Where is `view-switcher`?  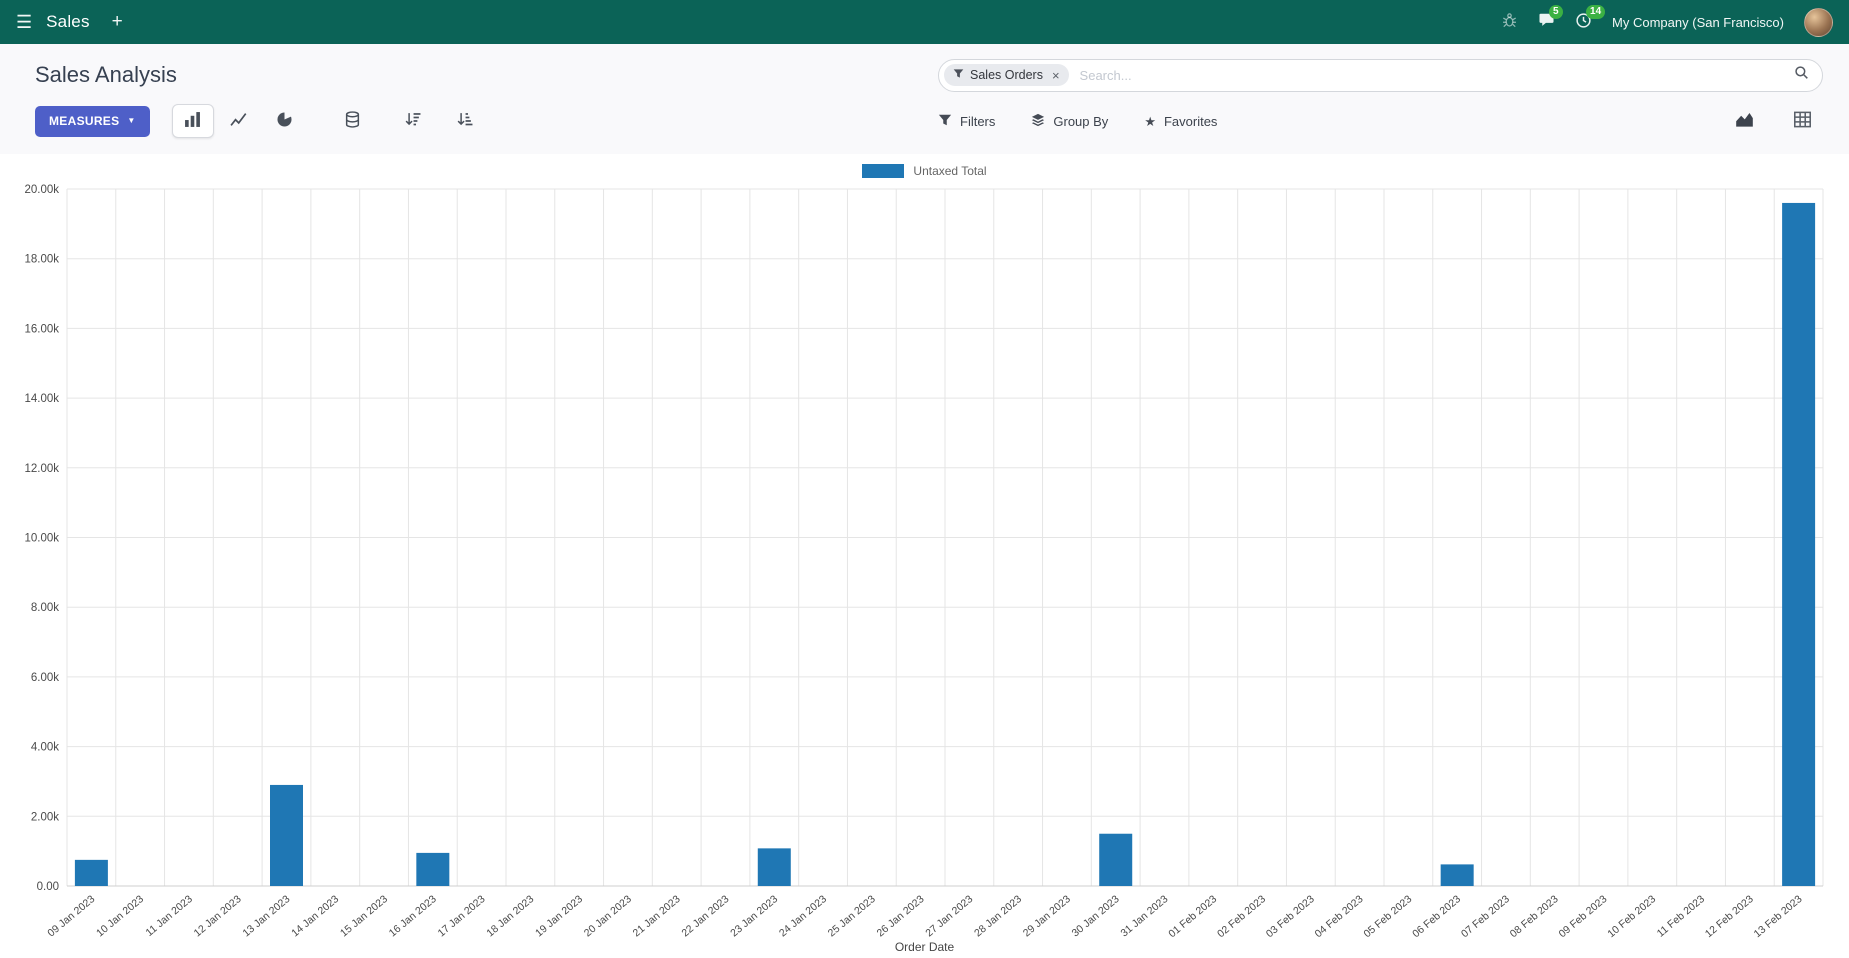
view-switcher is located at coordinates (1773, 121).